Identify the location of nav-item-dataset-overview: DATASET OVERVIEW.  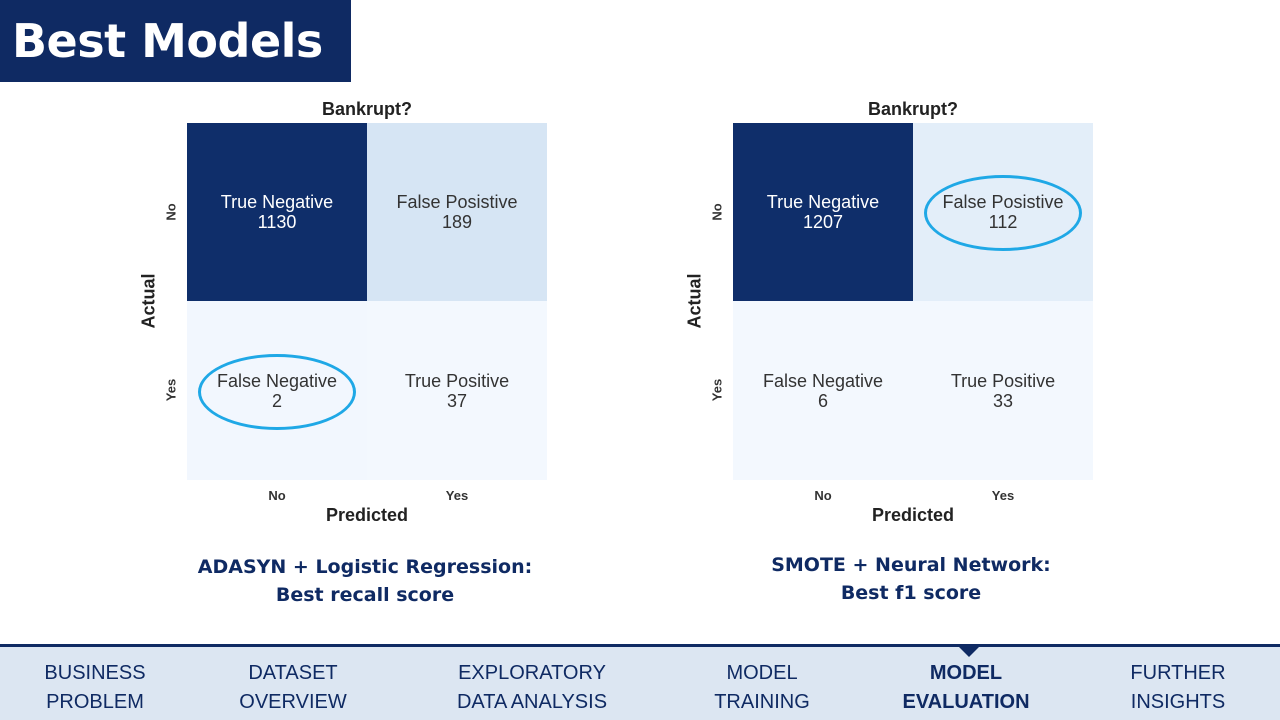
(292, 688).